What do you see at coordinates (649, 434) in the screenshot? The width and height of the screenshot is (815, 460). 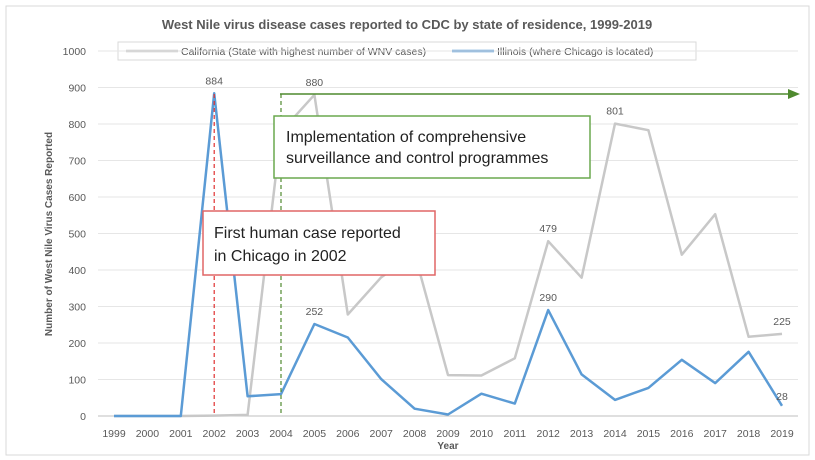 I see `x-tick-label: 2015` at bounding box center [649, 434].